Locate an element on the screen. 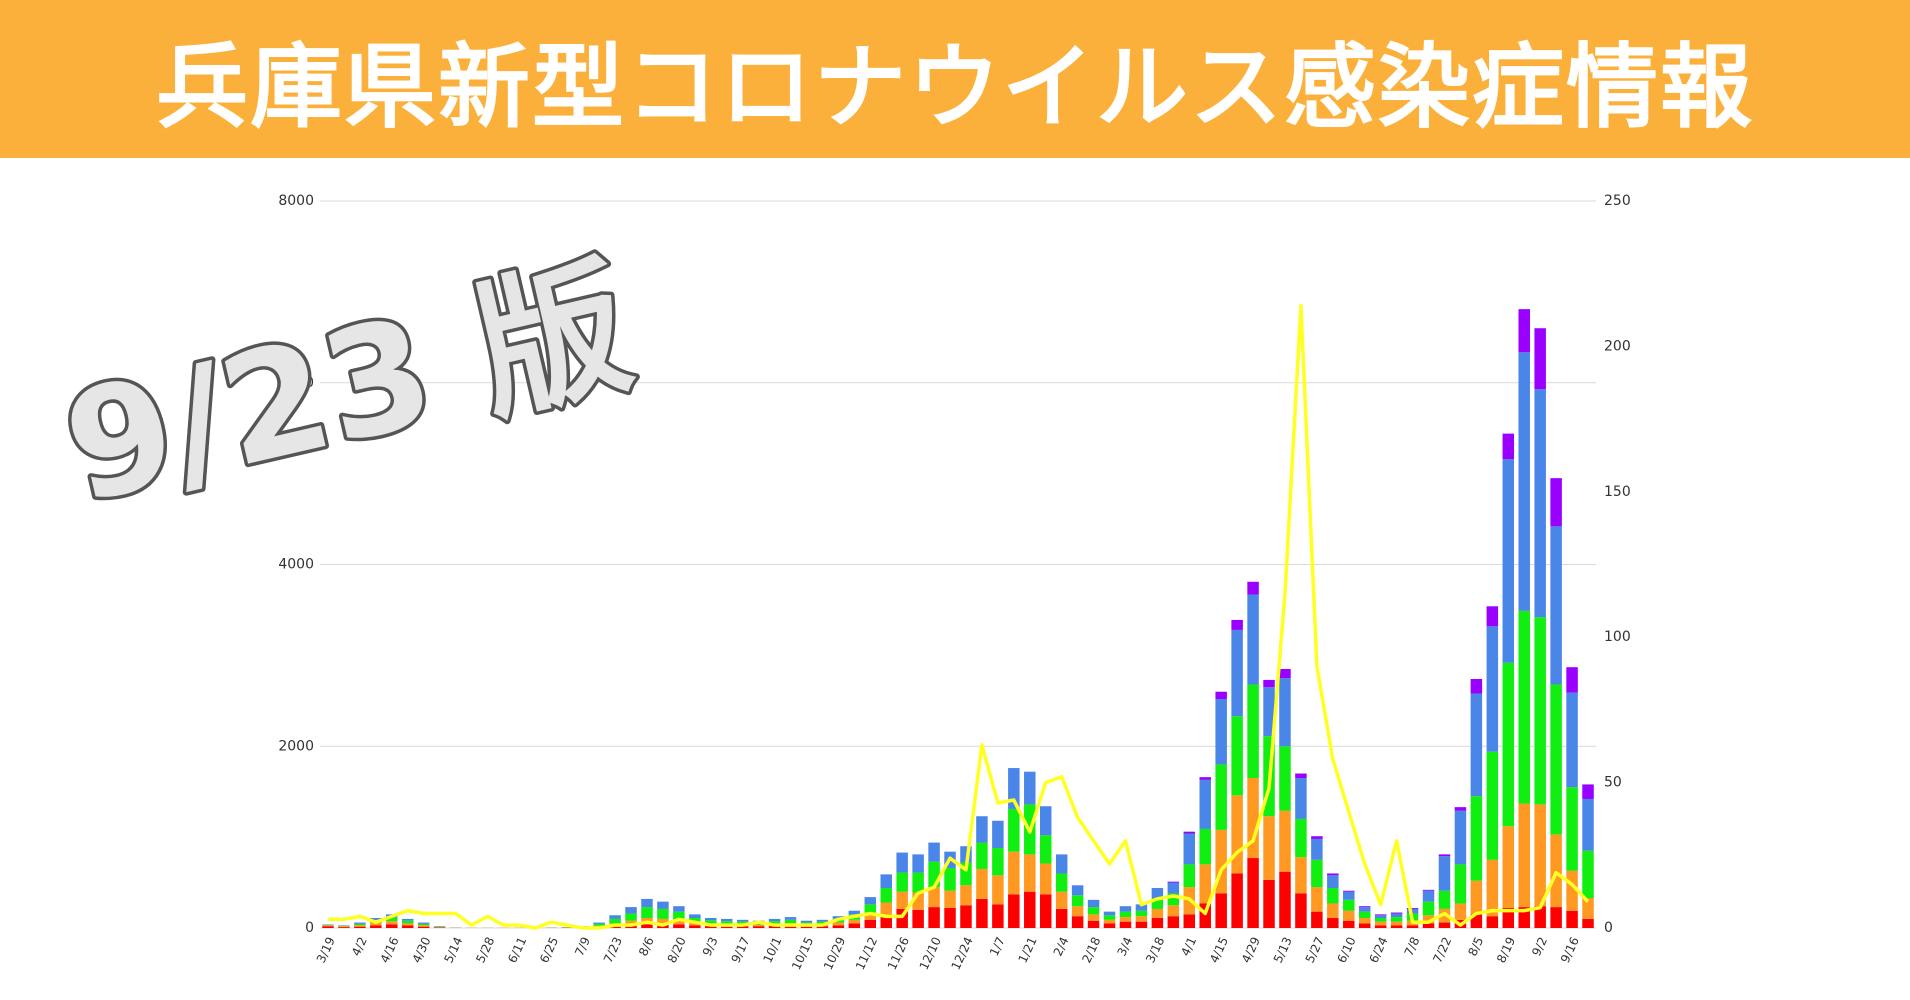 This screenshot has height=1000, width=1910. y2-tick-label: 250 is located at coordinates (1617, 201).